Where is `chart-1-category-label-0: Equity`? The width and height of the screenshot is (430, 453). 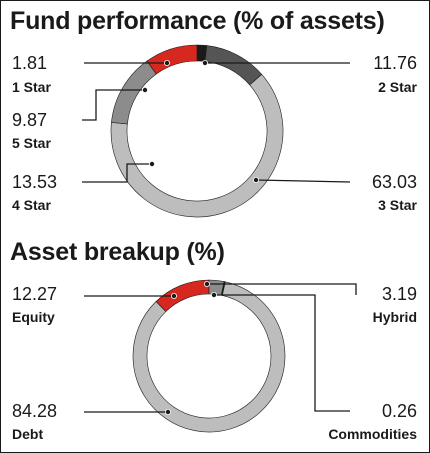
chart-1-category-label-0: Equity is located at coordinates (33, 317).